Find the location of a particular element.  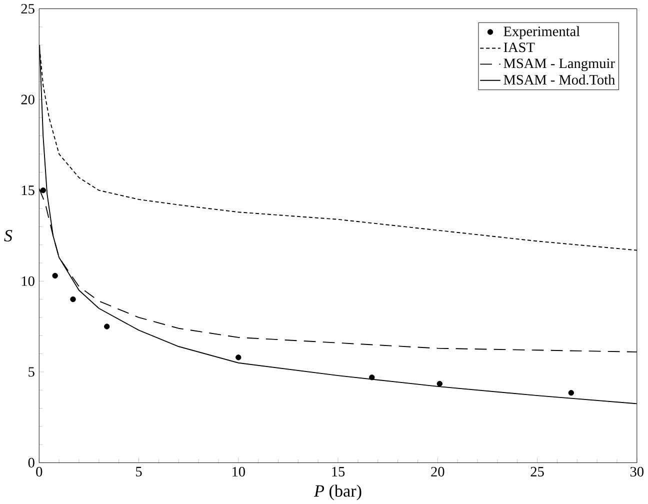

legend-label: IAST is located at coordinates (519, 47).